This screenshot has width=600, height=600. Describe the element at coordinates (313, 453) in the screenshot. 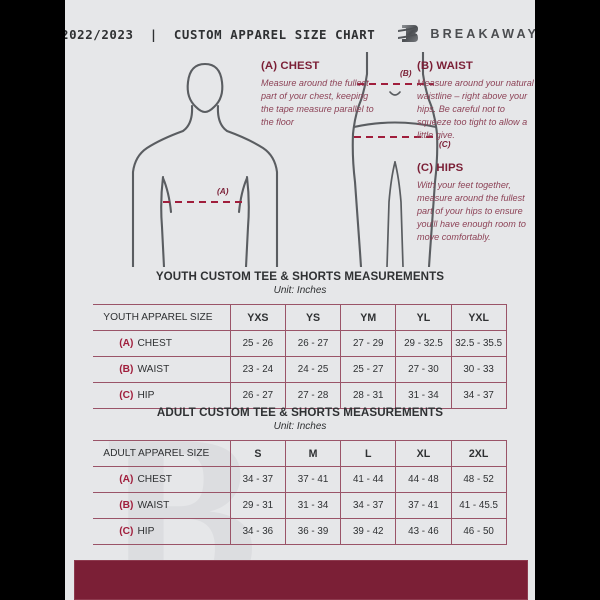

I see `adult-col-header-1: M` at that location.